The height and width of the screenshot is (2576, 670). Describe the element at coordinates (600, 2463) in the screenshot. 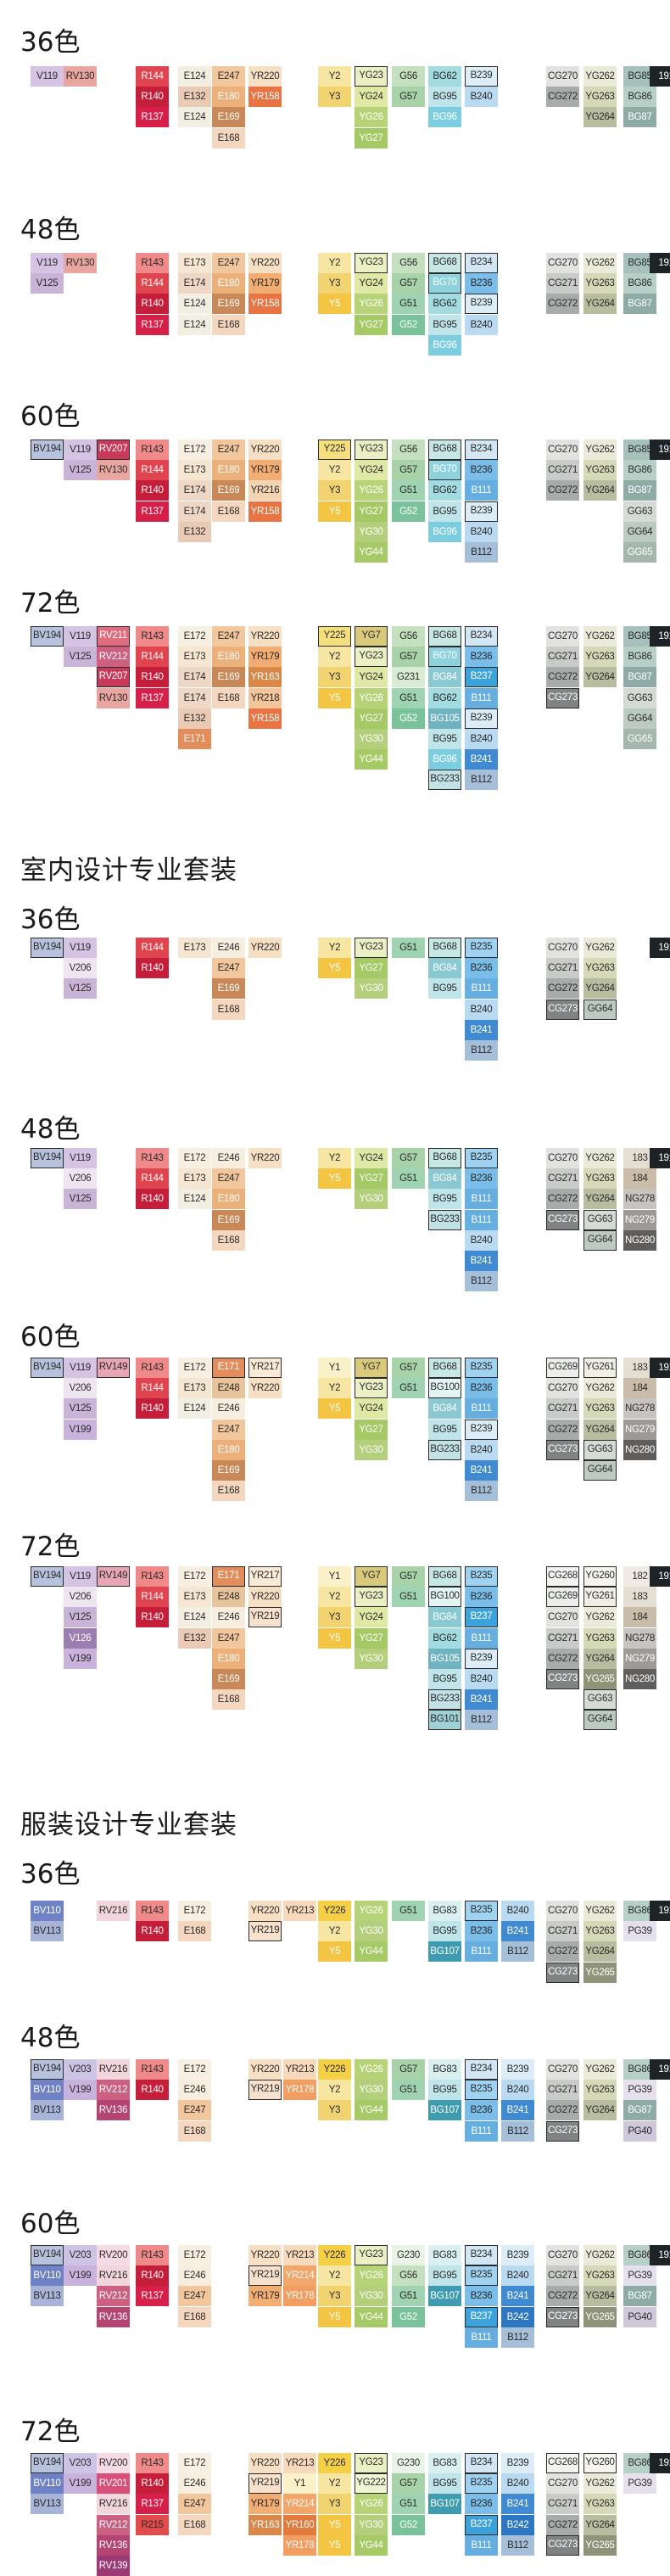

I see `color-swatch: YG260` at that location.